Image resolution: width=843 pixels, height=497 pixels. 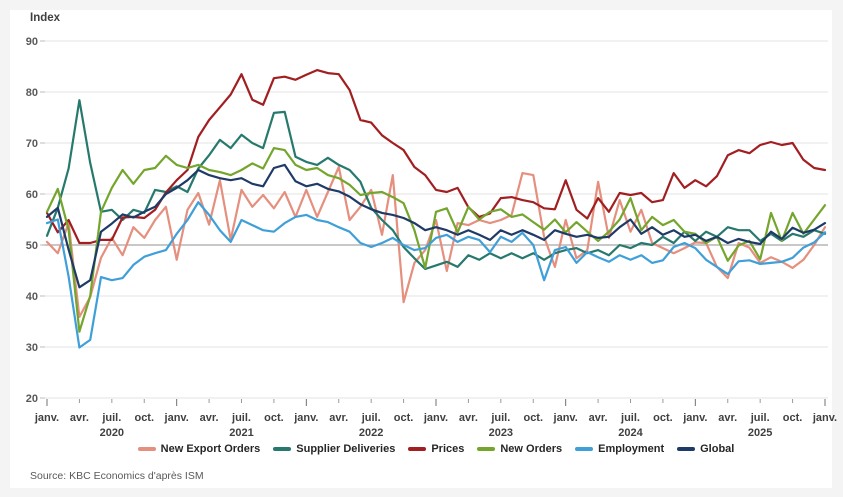 What do you see at coordinates (241, 433) in the screenshot?
I see `x-year-label: 2021` at bounding box center [241, 433].